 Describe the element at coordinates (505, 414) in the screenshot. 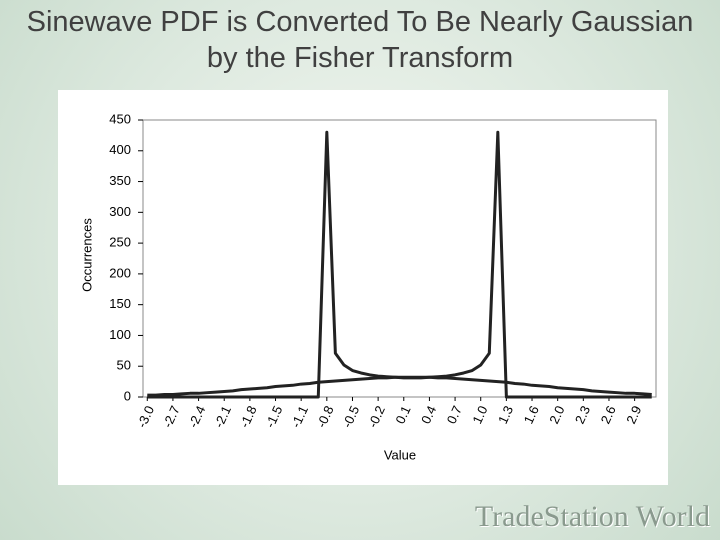

I see `x-tick-label: 1.3` at that location.